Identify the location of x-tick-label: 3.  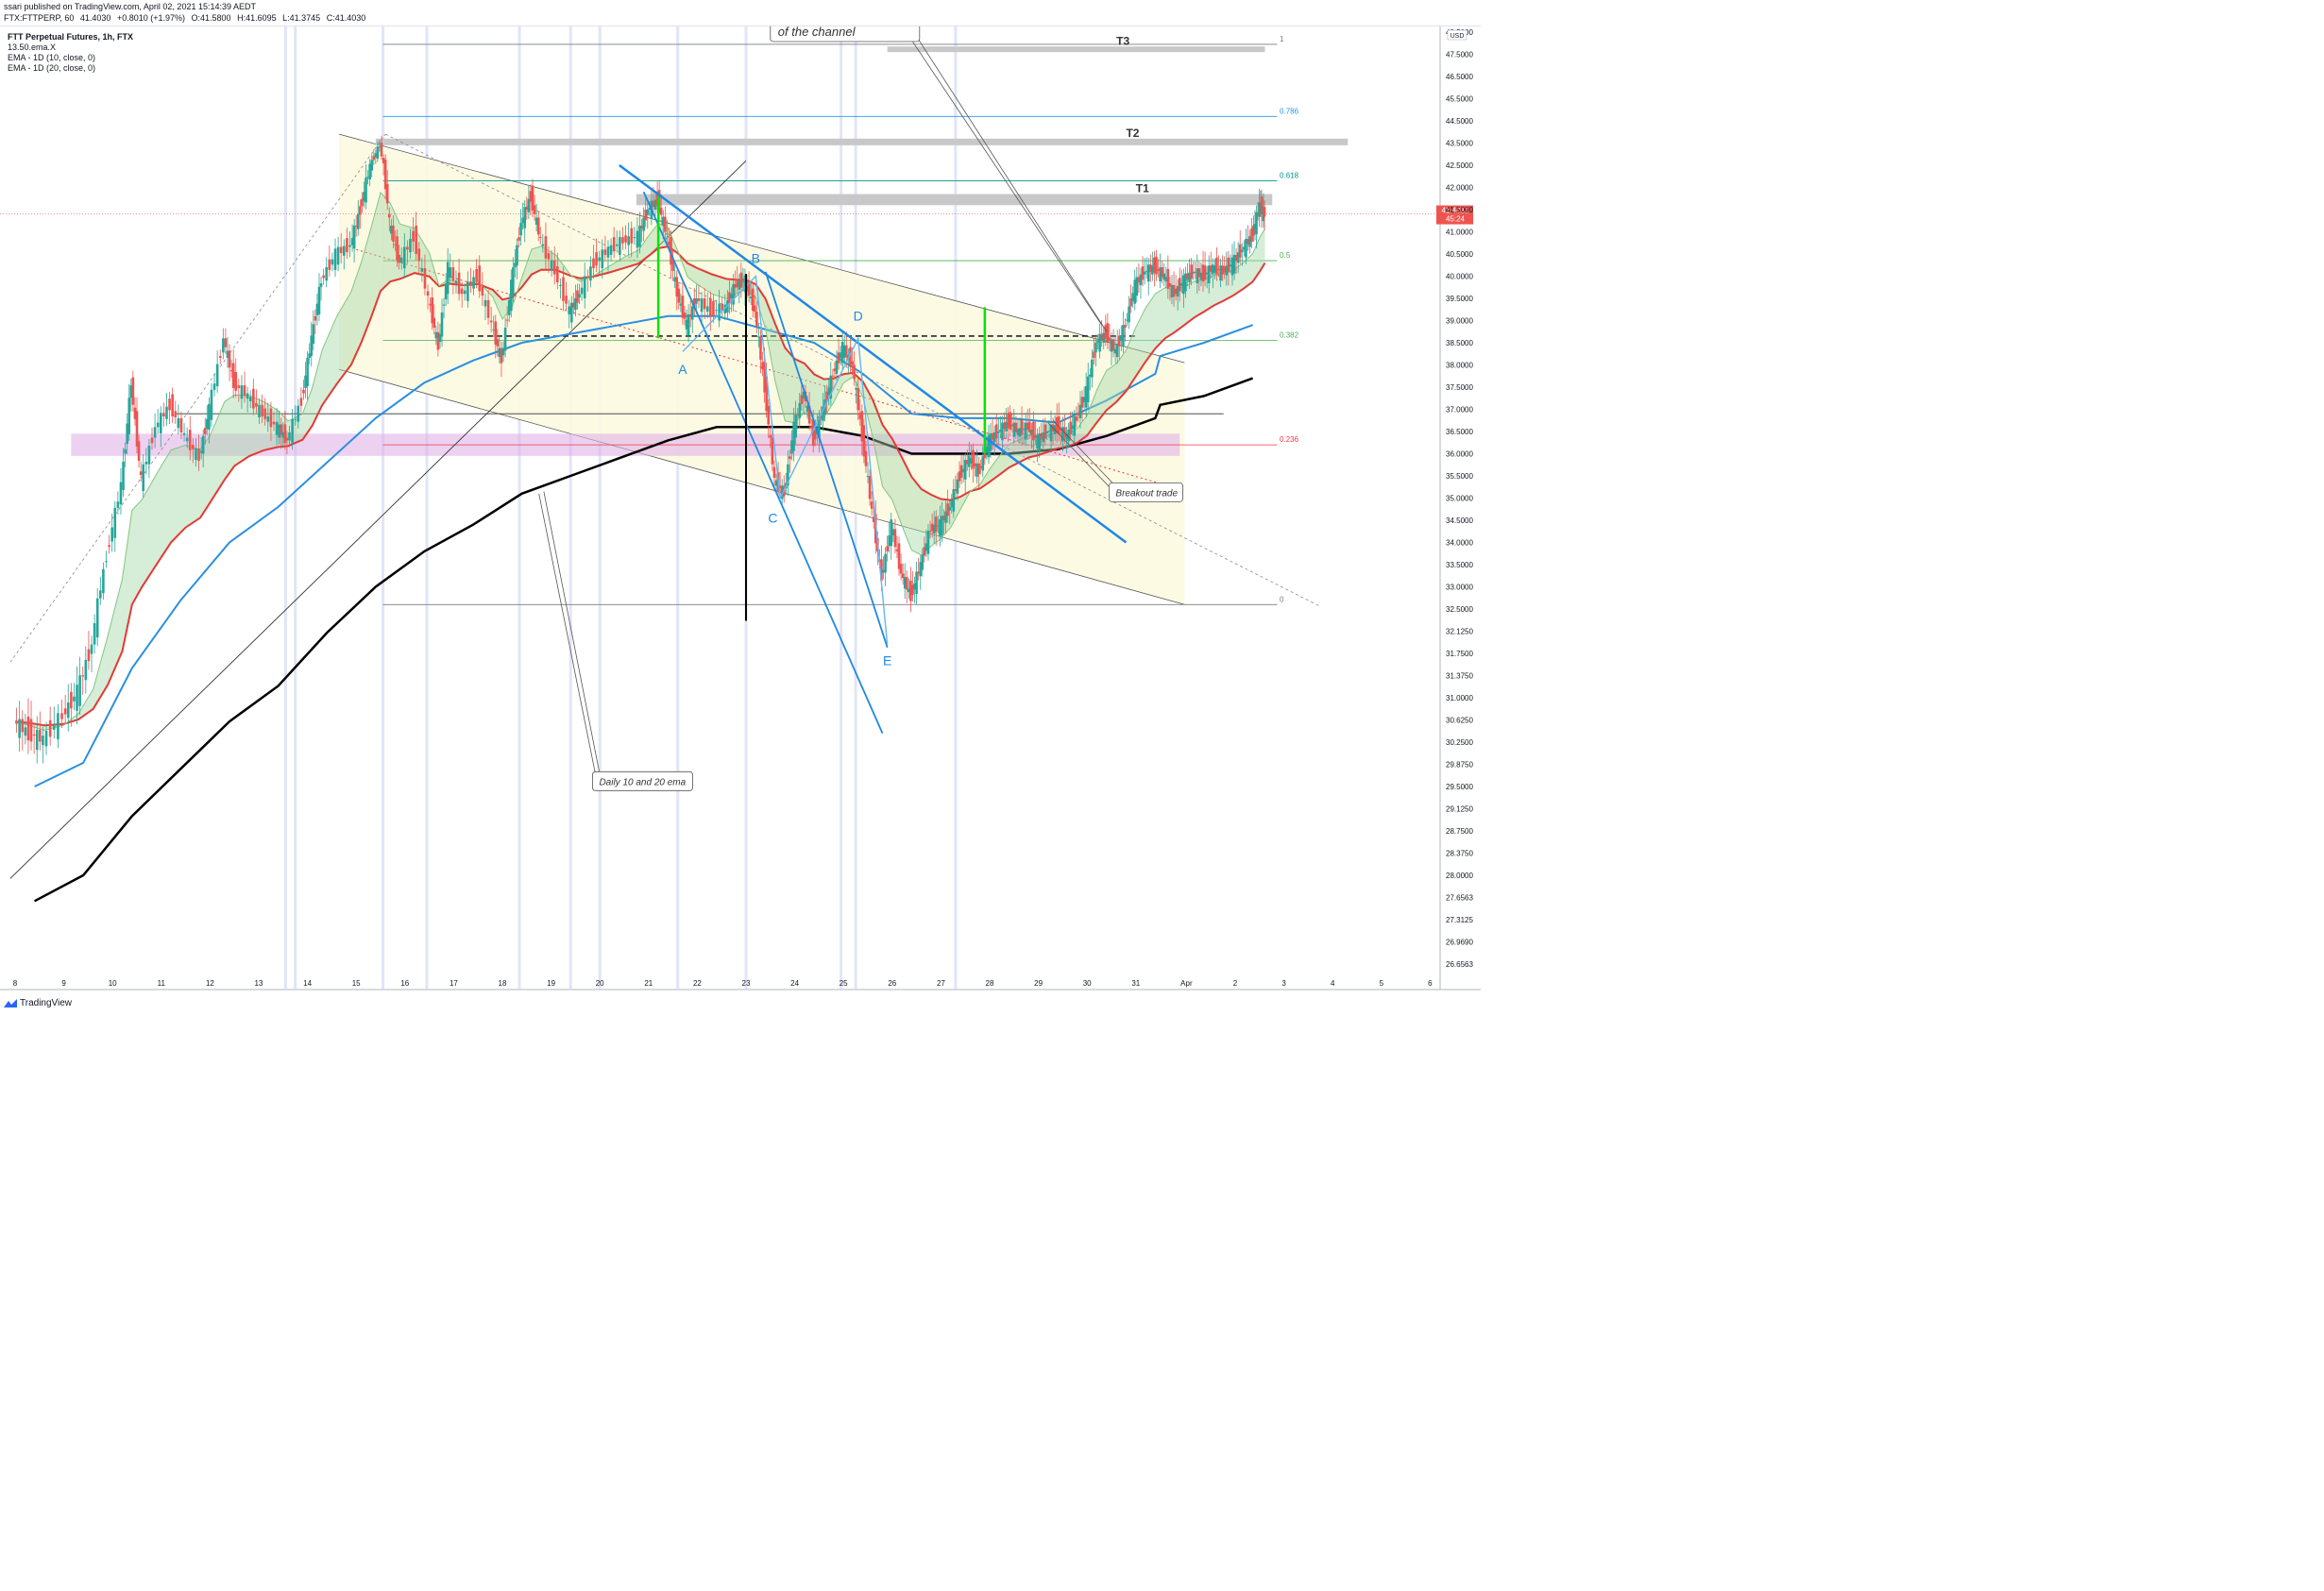
(1283, 983).